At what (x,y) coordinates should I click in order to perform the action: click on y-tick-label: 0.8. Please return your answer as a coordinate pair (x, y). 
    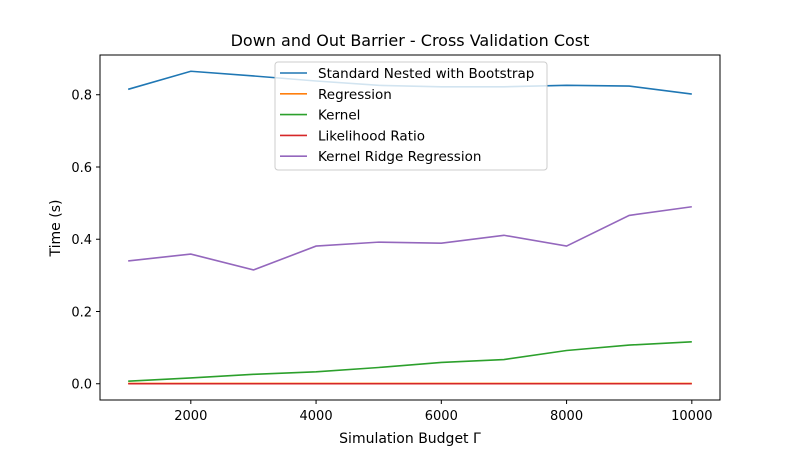
    Looking at the image, I should click on (81, 96).